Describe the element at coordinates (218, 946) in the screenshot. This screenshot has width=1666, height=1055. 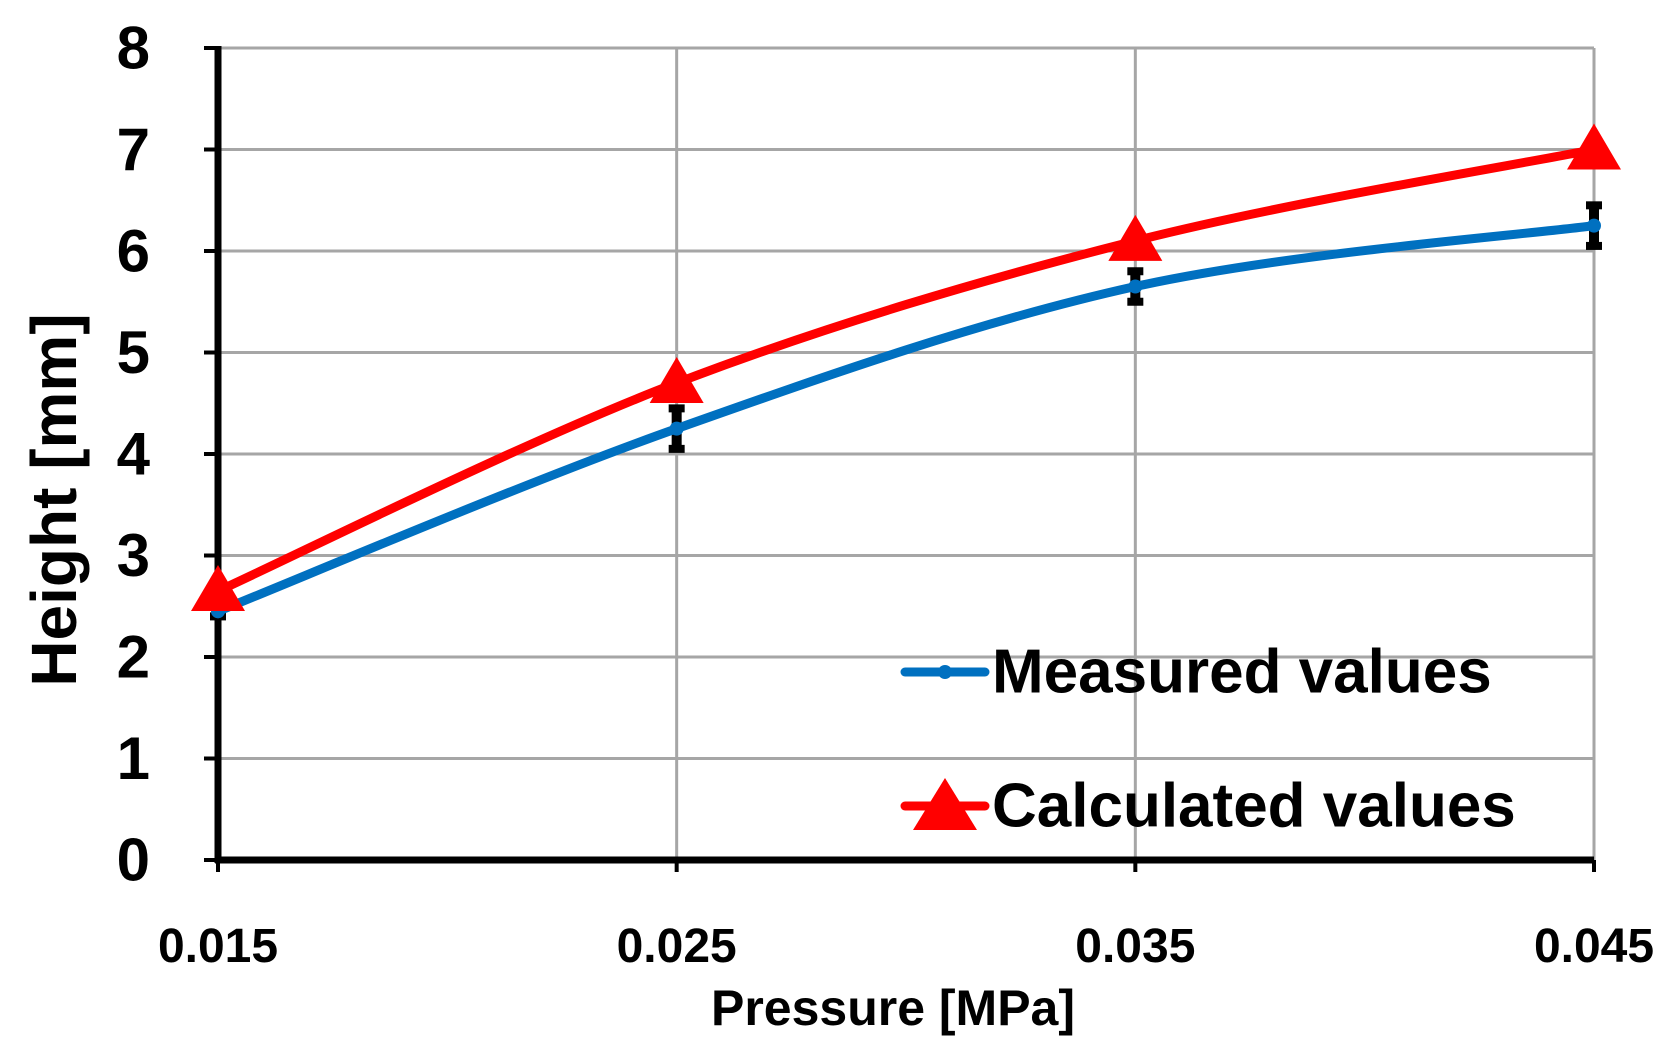
I see `x-tick-label: 0.015` at that location.